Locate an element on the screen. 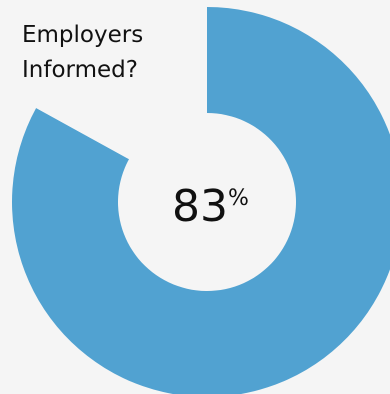 The width and height of the screenshot is (390, 394). chart-title-line-2: Informed? is located at coordinates (80, 70).